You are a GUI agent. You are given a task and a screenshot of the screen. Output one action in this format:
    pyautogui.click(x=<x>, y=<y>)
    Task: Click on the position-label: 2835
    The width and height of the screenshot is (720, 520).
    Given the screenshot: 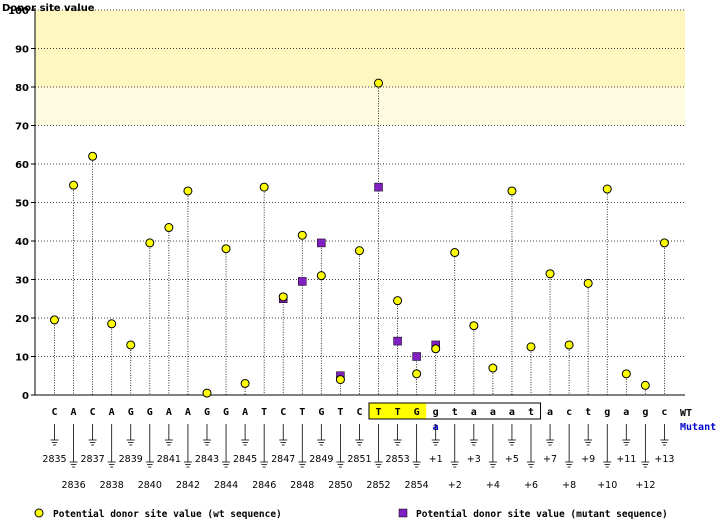 What is the action you would take?
    pyautogui.click(x=54, y=459)
    